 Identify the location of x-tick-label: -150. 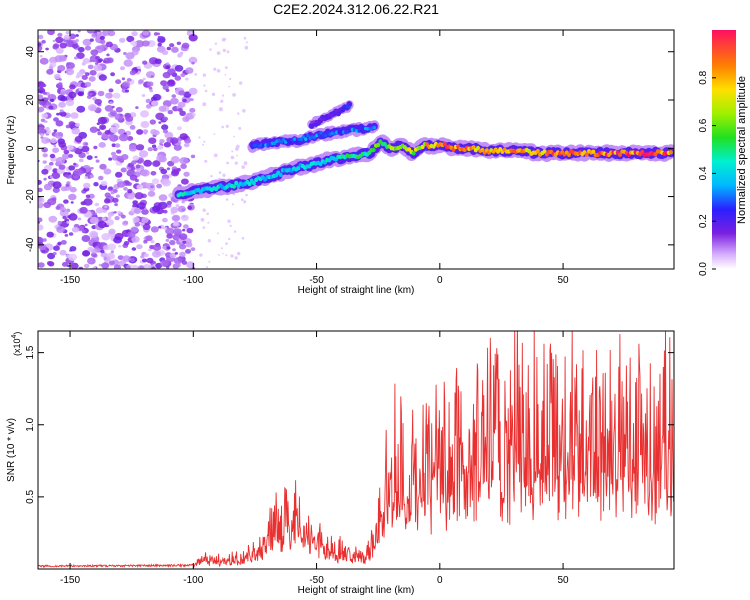
(70, 280).